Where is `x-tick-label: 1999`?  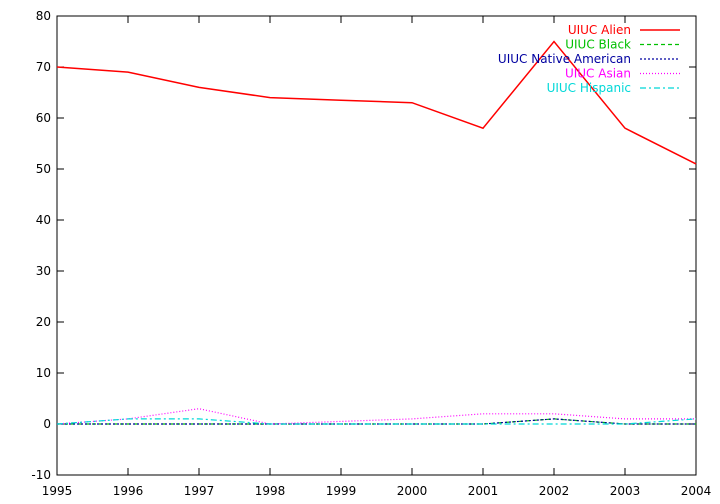
x-tick-label: 1999 is located at coordinates (341, 491).